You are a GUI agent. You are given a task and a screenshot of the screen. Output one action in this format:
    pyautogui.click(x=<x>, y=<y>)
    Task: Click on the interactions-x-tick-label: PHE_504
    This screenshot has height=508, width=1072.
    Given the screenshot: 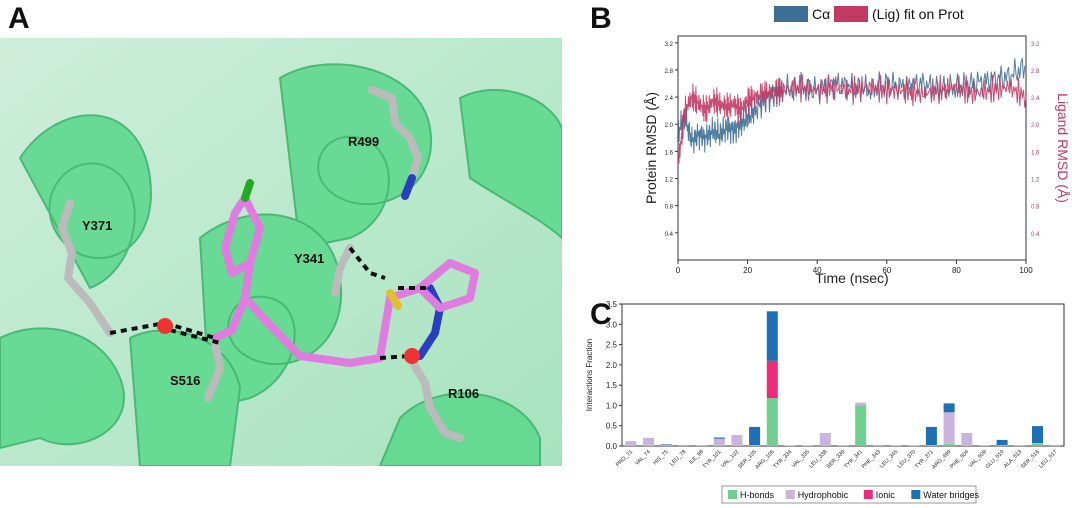 What is the action you would take?
    pyautogui.click(x=959, y=459)
    